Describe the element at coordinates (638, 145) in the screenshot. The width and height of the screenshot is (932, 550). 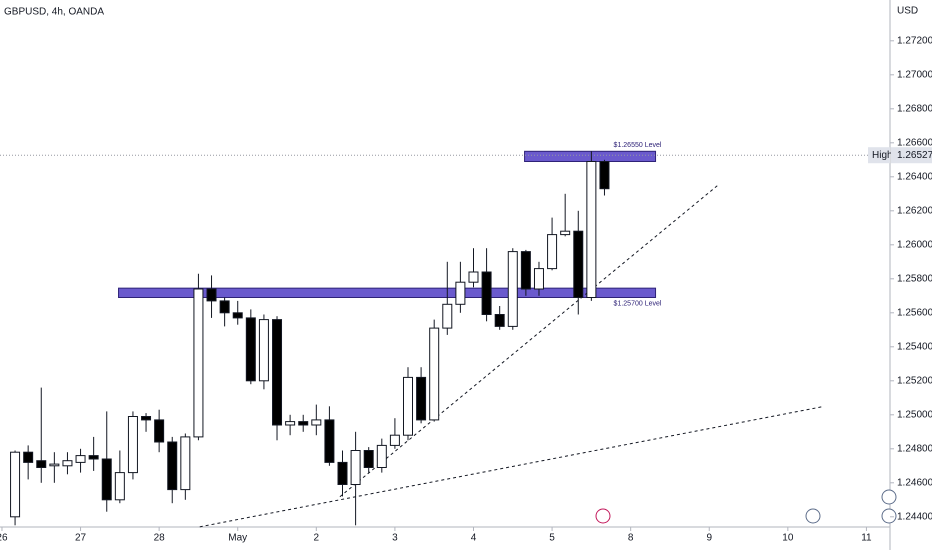
I see `level-label: $1.26550 Level` at that location.